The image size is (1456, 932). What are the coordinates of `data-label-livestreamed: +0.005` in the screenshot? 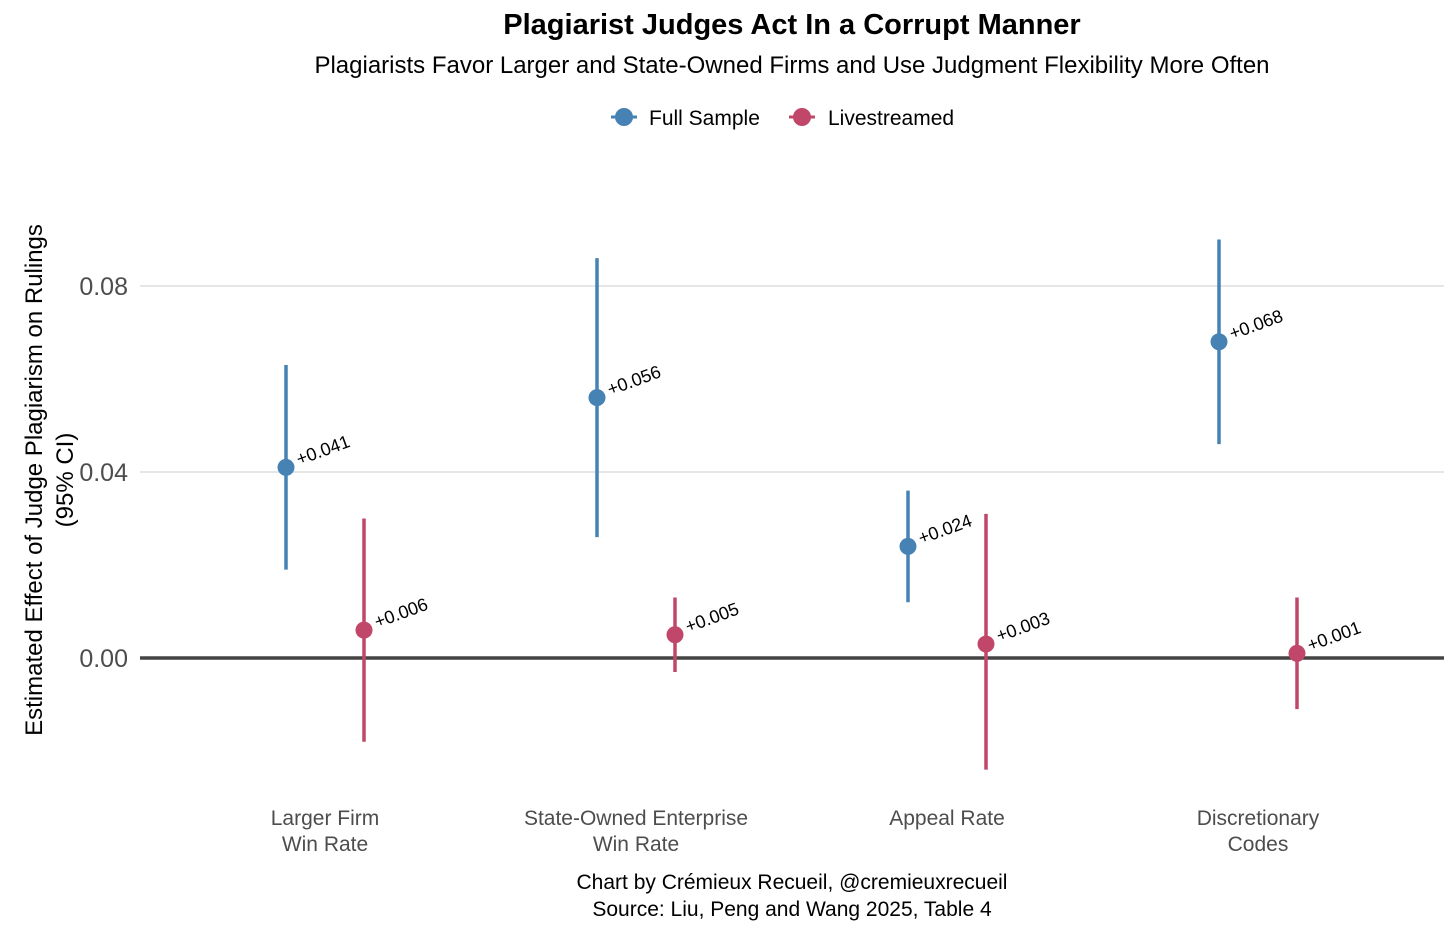 It's located at (712, 618).